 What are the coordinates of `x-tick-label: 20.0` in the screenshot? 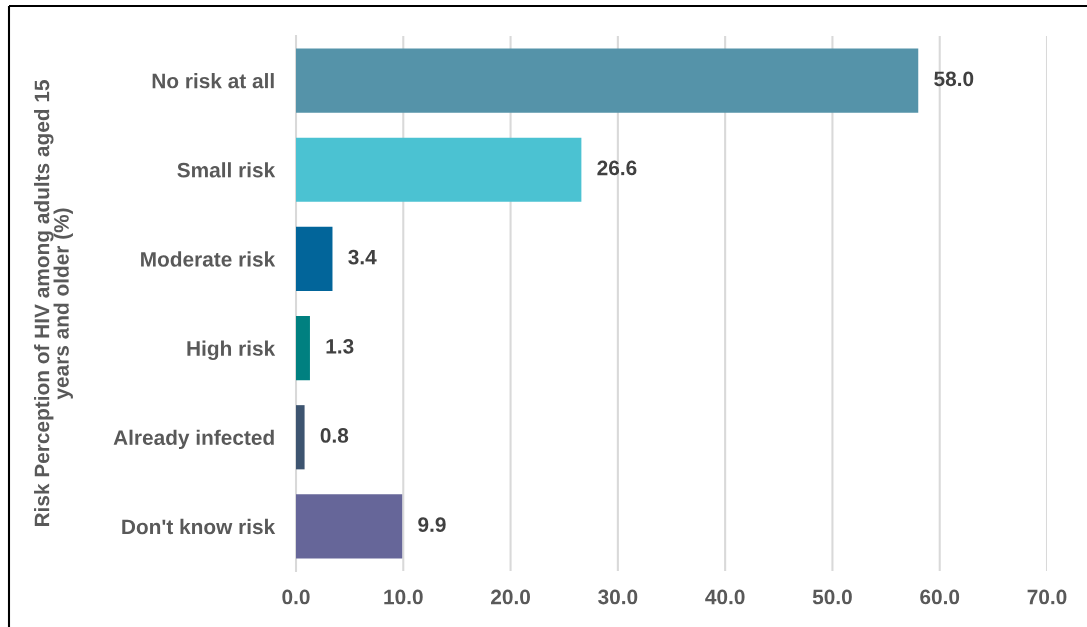 It's located at (510, 597).